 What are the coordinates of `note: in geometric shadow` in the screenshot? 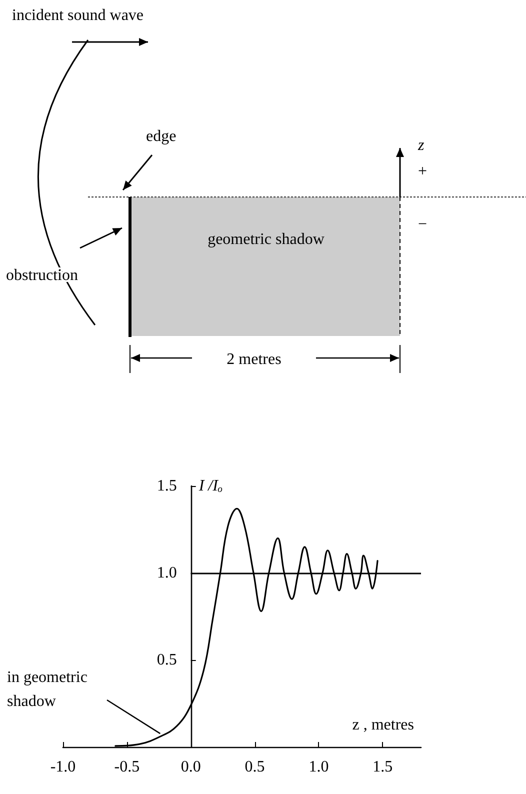 It's located at (47, 689).